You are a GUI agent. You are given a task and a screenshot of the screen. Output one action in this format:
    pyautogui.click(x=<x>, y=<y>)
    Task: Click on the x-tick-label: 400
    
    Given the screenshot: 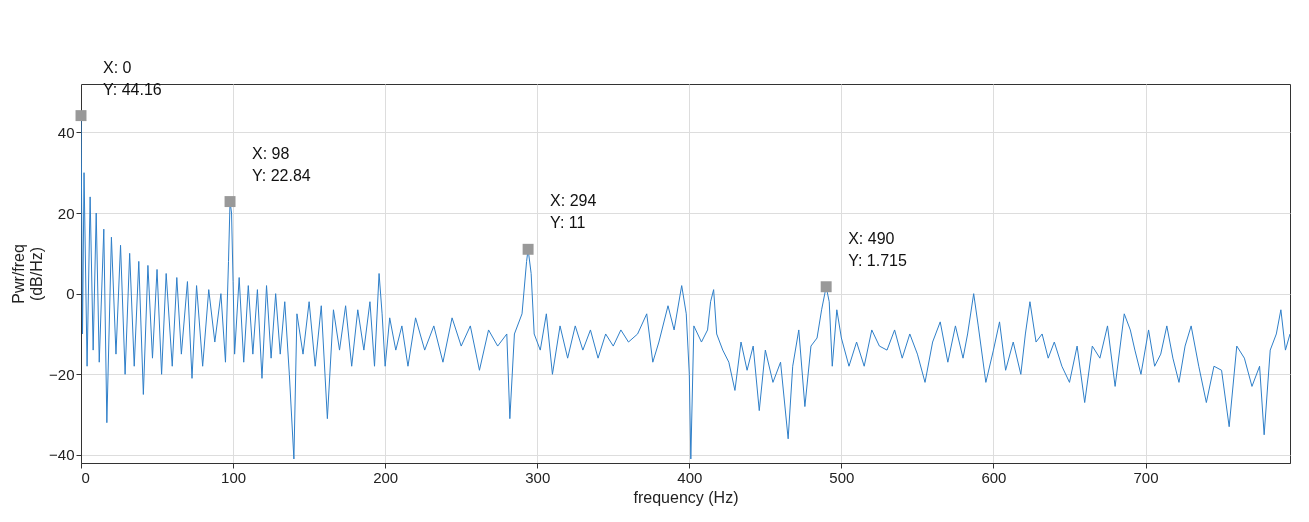 What is the action you would take?
    pyautogui.click(x=690, y=477)
    